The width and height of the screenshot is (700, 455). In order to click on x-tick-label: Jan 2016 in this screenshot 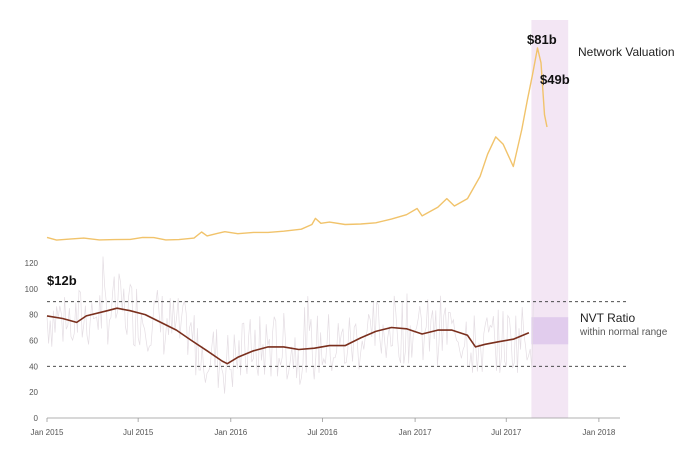, I will do `click(230, 432)`.